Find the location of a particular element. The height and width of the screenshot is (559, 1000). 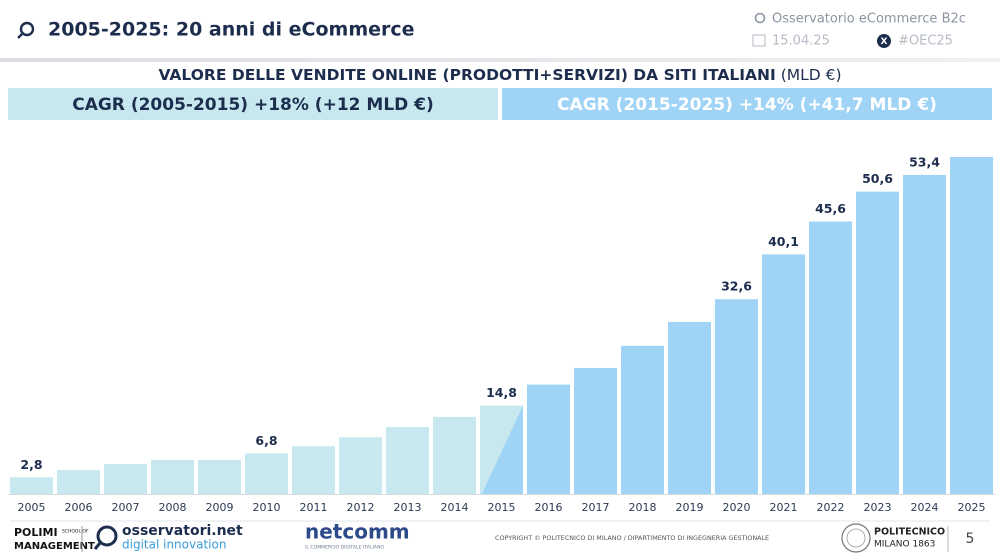

value-label: 6,8 is located at coordinates (266, 440).